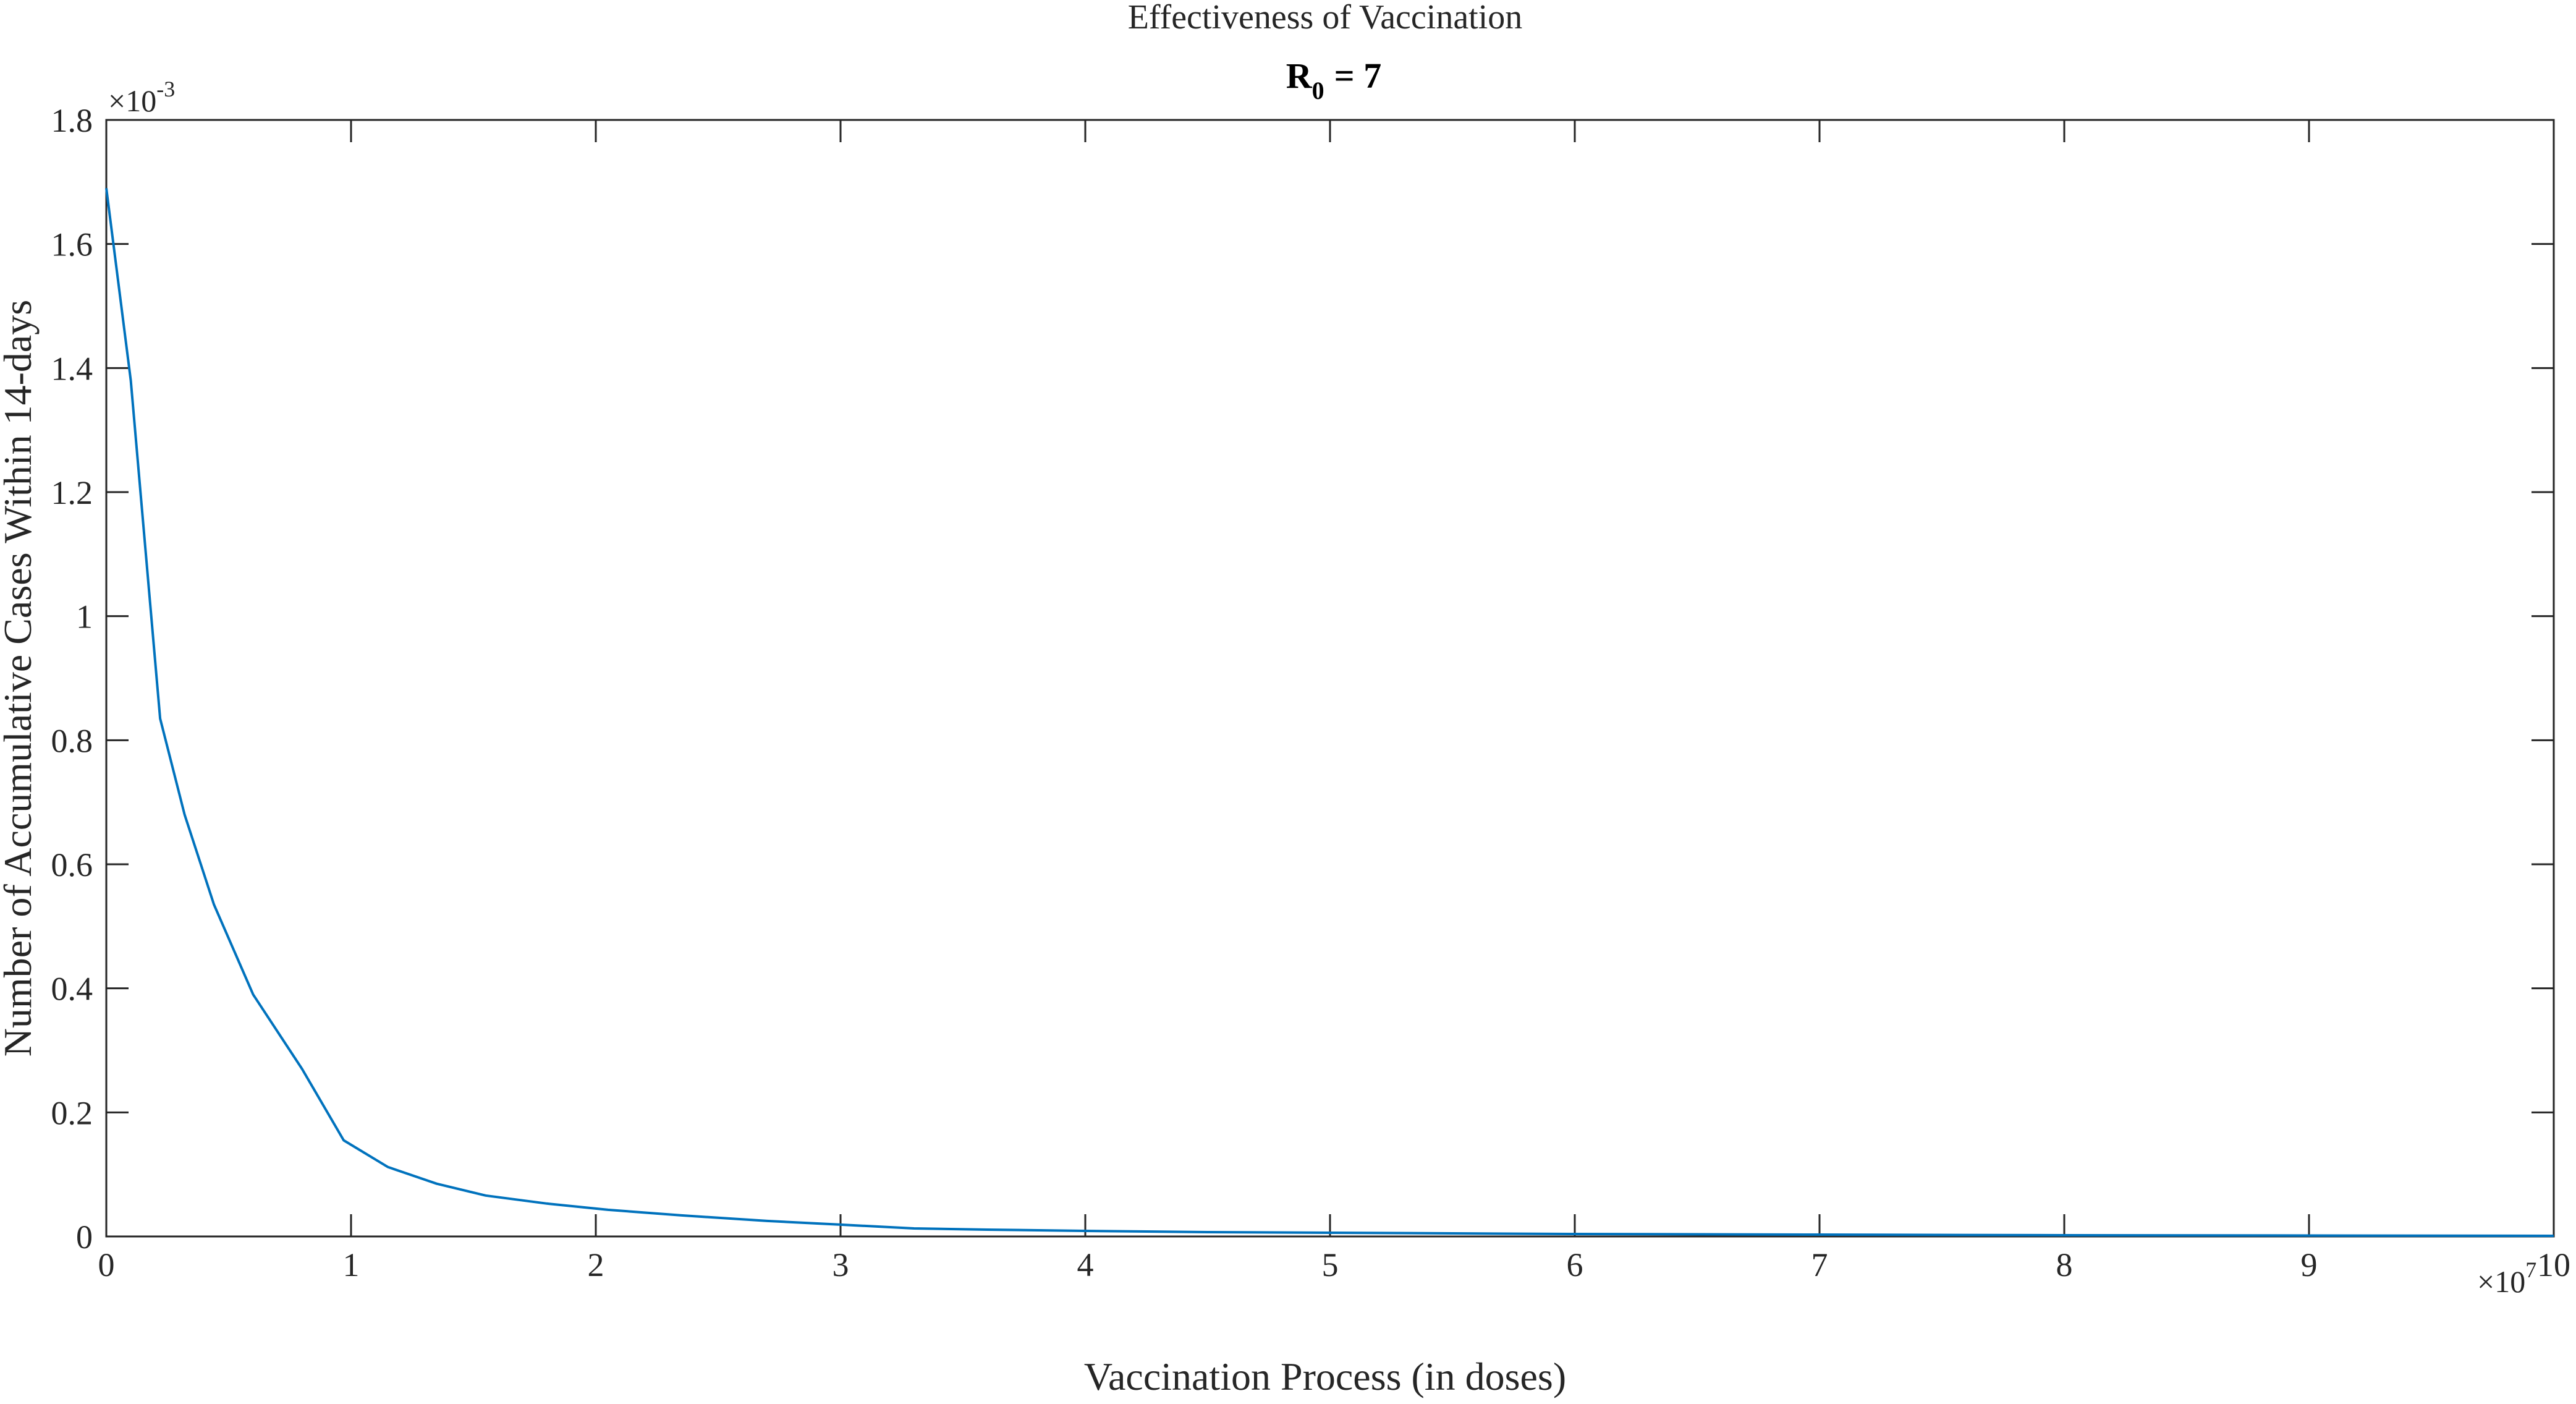 This screenshot has width=2576, height=1404. What do you see at coordinates (1575, 1264) in the screenshot?
I see `x-tick-label: 6` at bounding box center [1575, 1264].